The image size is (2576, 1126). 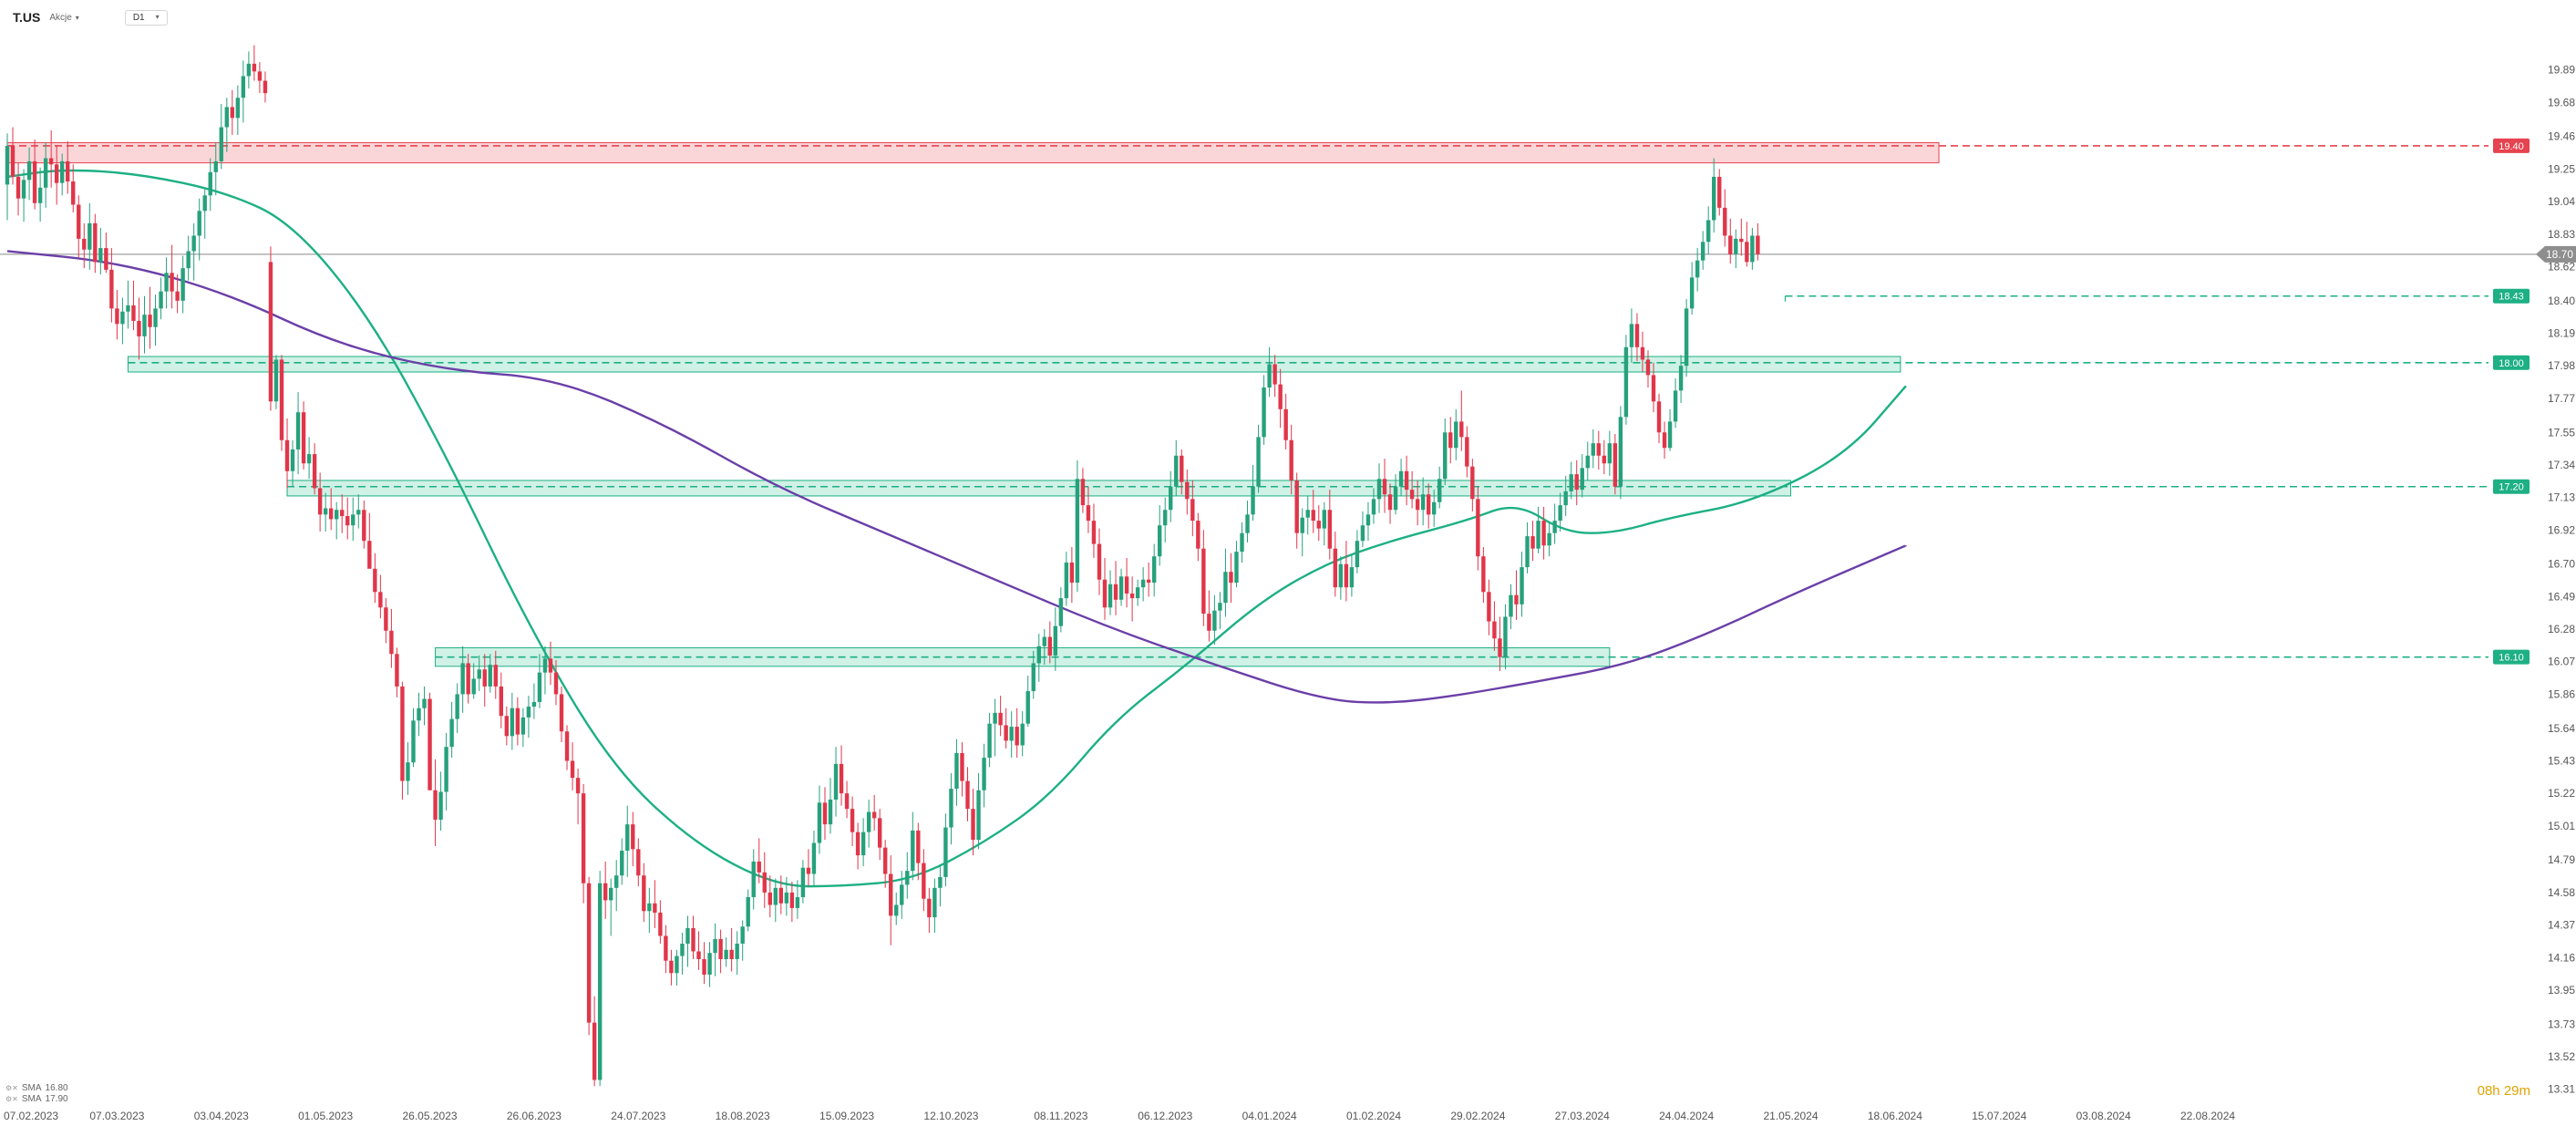 What do you see at coordinates (157, 17) in the screenshot?
I see `chevron-down-icon: ▾` at bounding box center [157, 17].